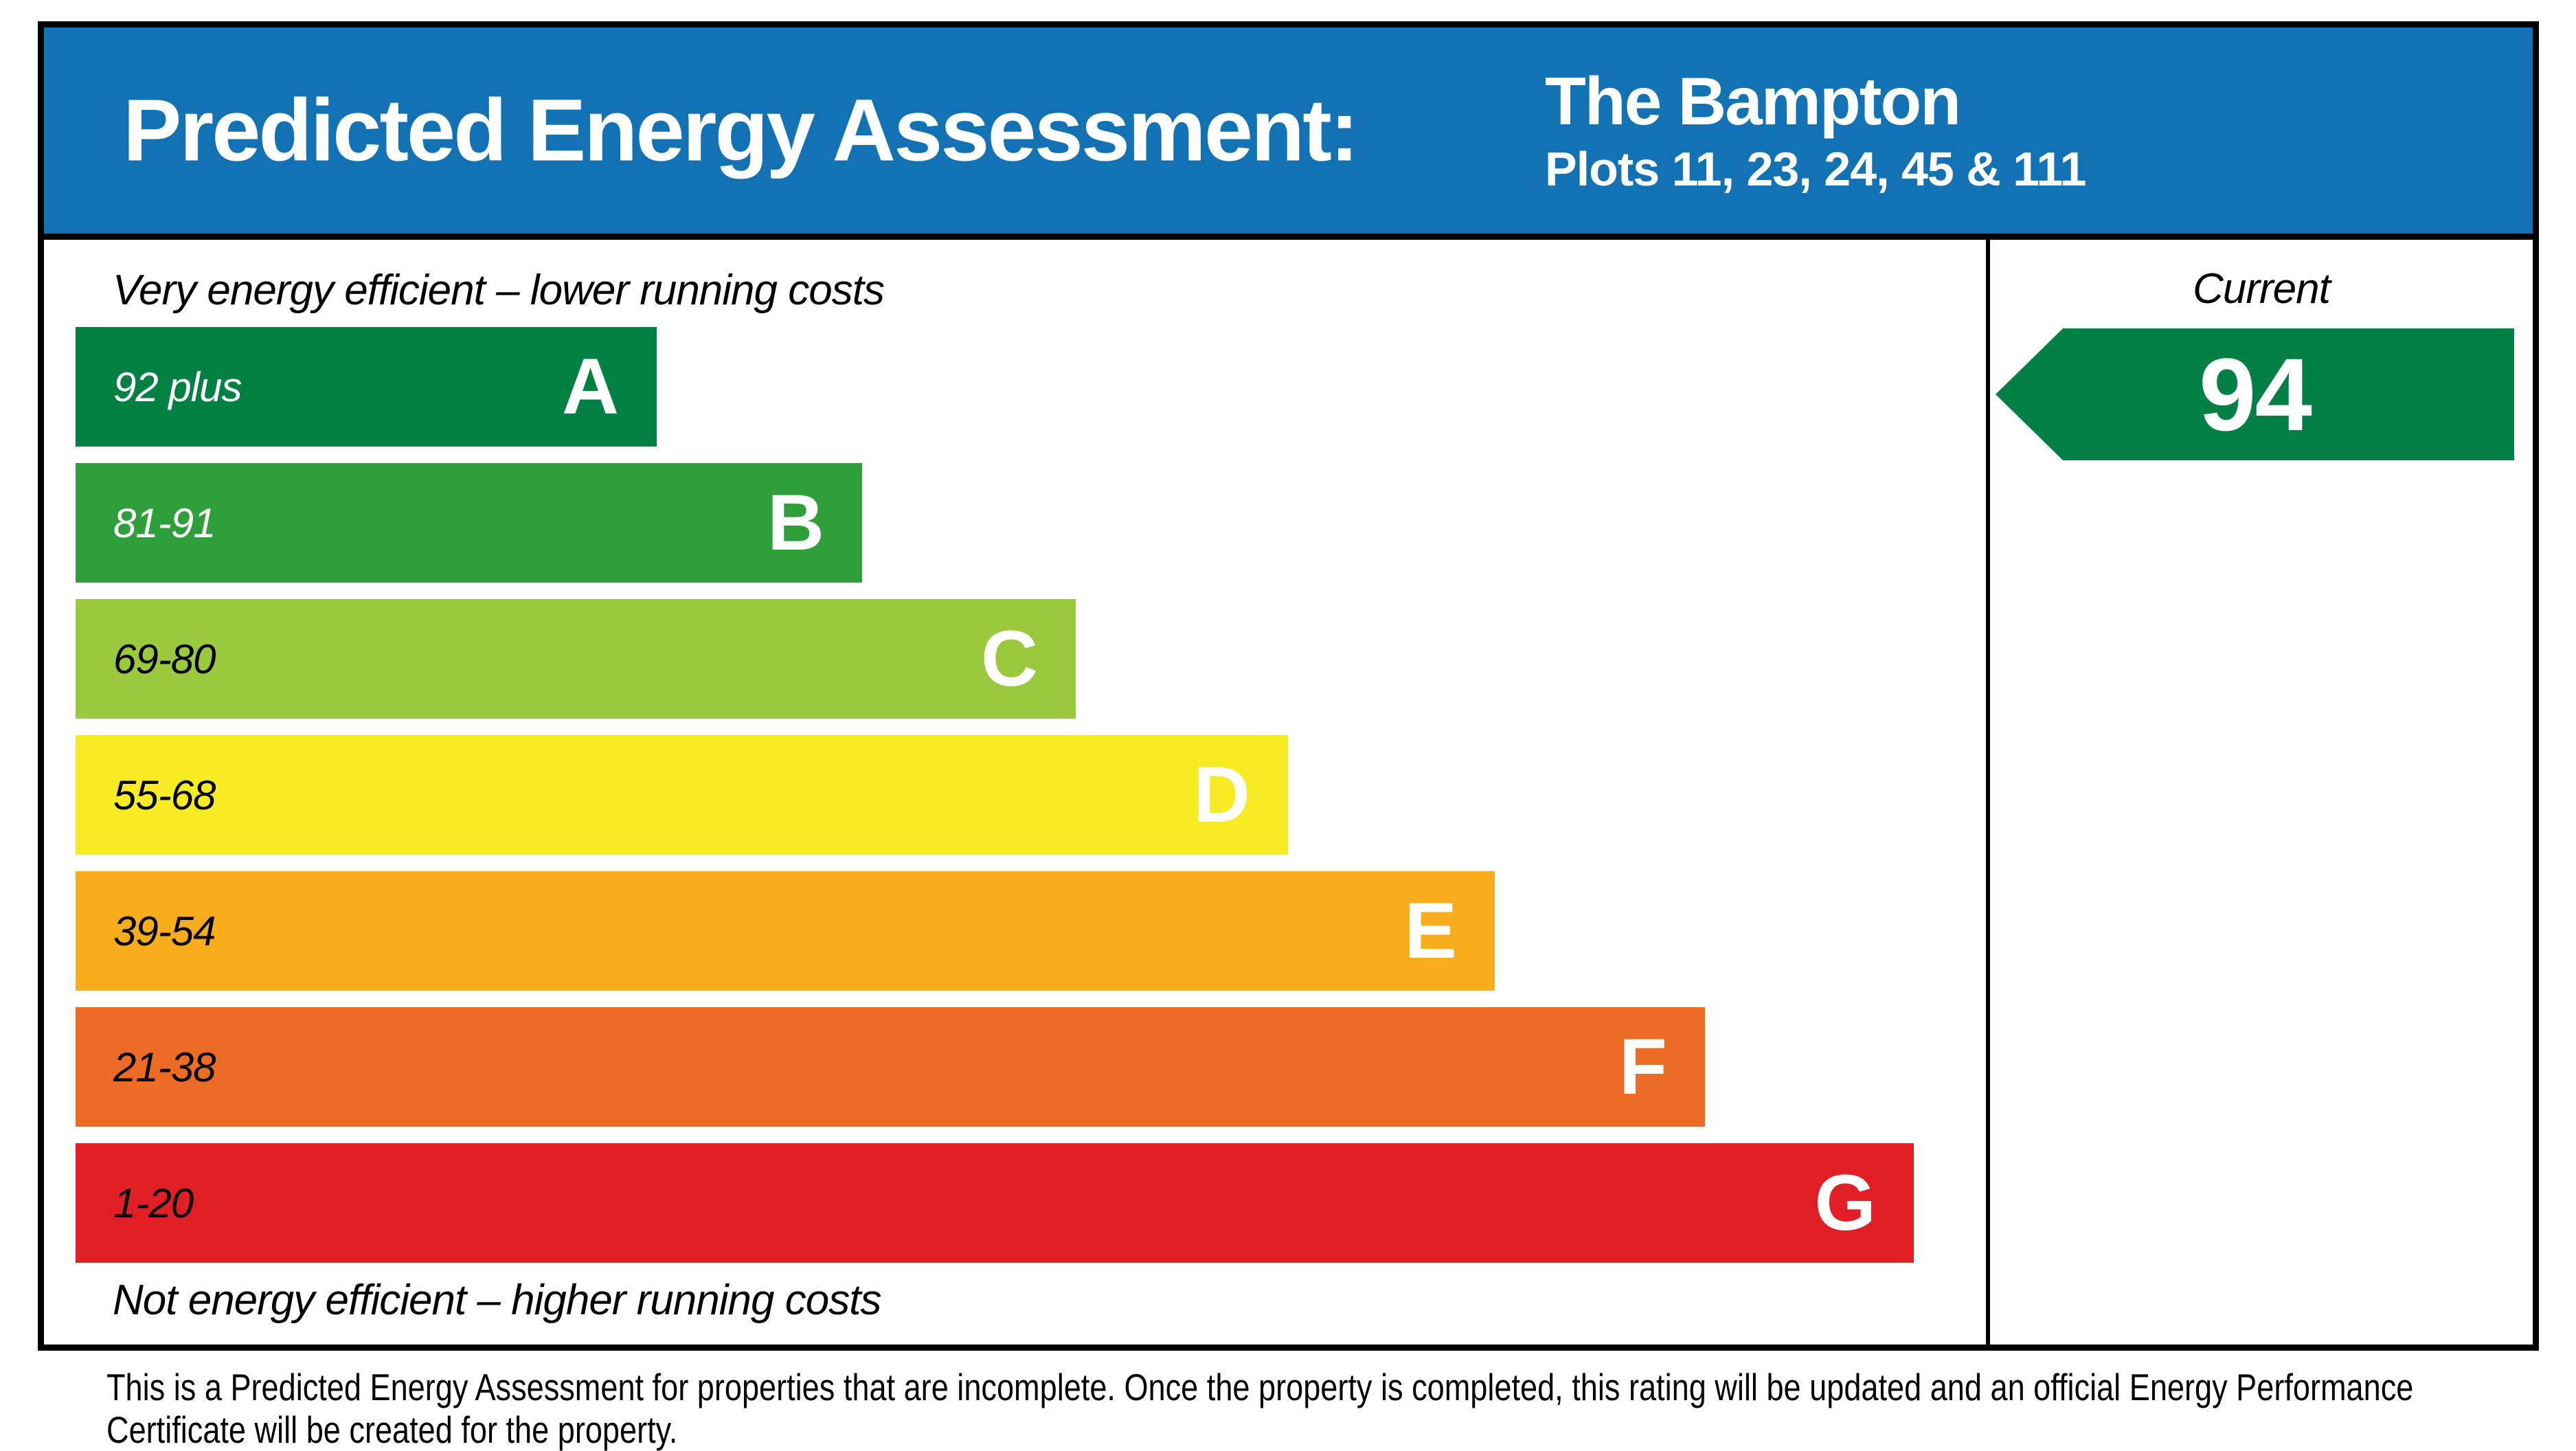 This screenshot has width=2576, height=1451. Describe the element at coordinates (164, 795) in the screenshot. I see `band-range: 55-68` at that location.